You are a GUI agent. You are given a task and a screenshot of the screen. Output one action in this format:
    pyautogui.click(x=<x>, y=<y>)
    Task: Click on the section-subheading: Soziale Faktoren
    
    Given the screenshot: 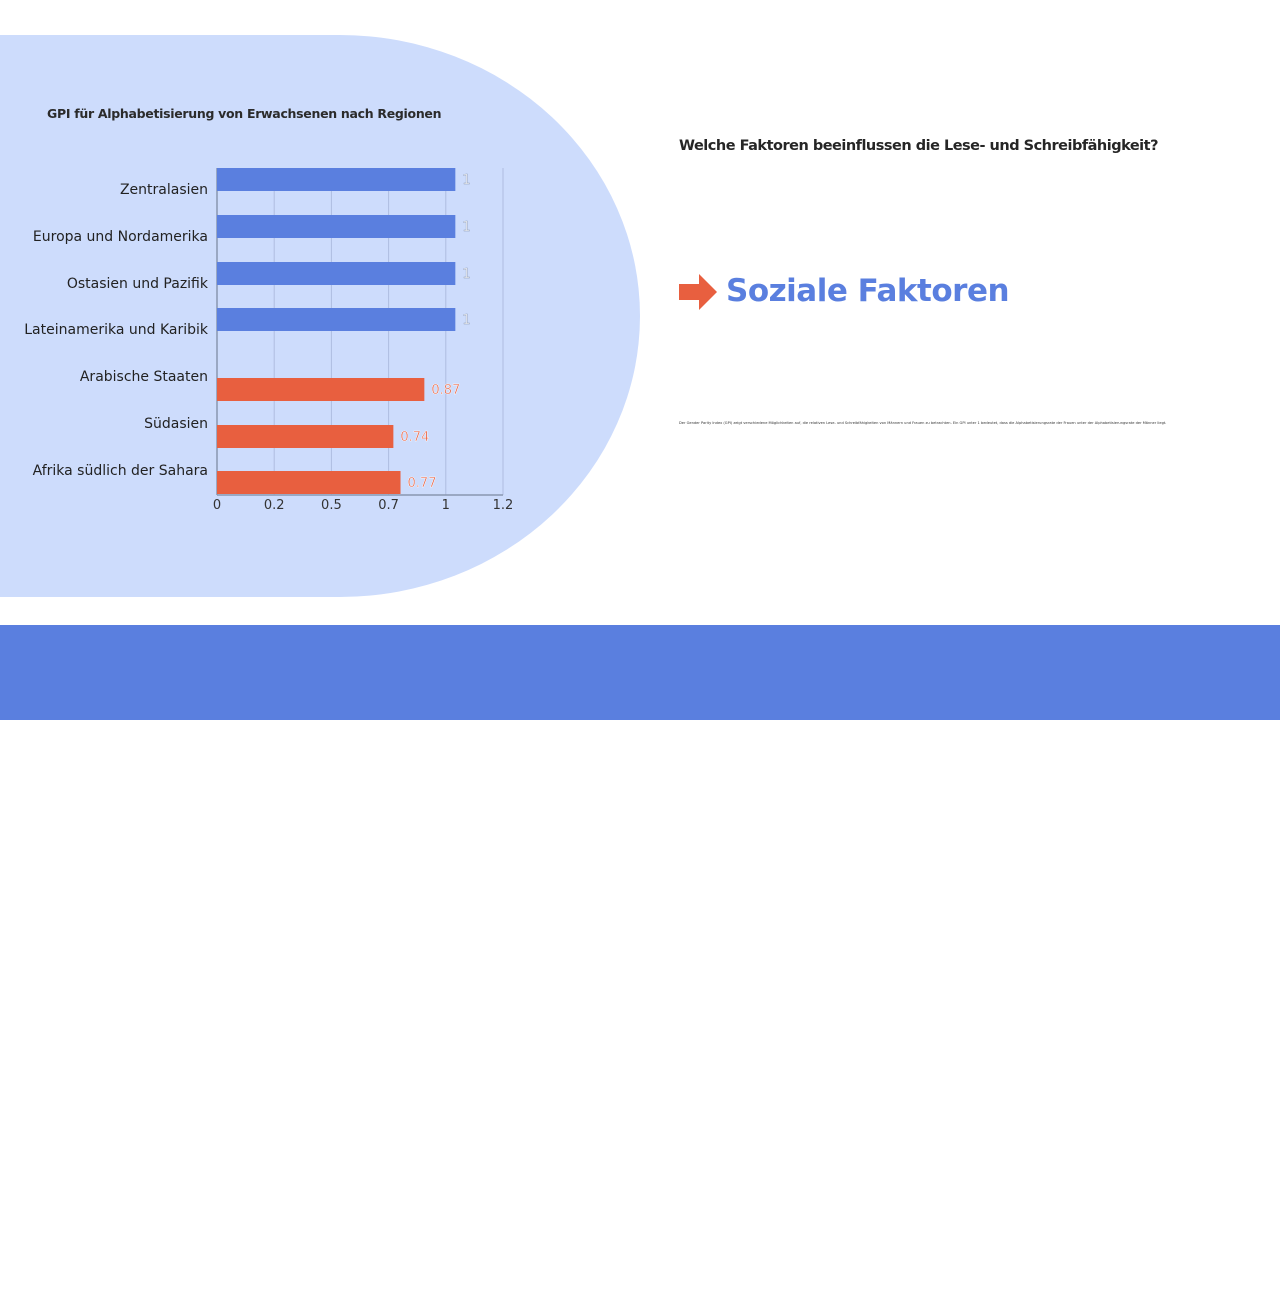 What is the action you would take?
    pyautogui.click(x=868, y=291)
    